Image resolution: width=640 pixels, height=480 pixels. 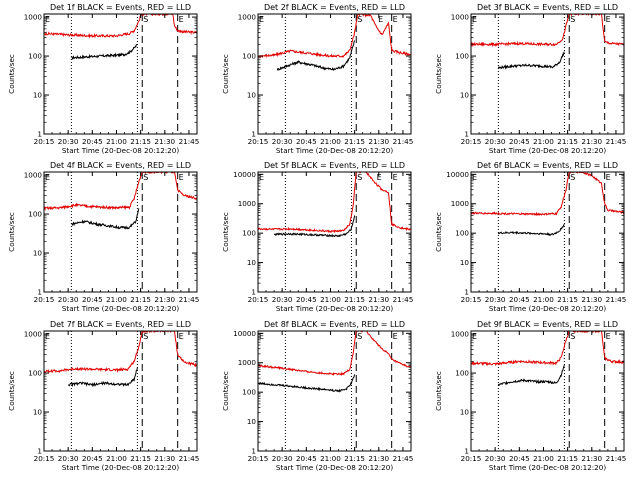 What do you see at coordinates (547, 324) in the screenshot?
I see `panel-title: Det 9f BLACK = Events, RED = LLD` at bounding box center [547, 324].